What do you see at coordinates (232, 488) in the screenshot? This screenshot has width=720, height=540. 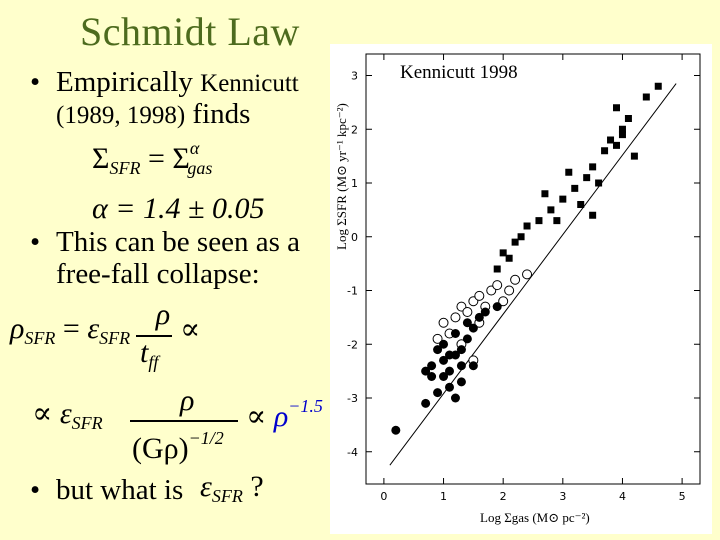 I see `equation-eps-sfr: εSFR ?` at bounding box center [232, 488].